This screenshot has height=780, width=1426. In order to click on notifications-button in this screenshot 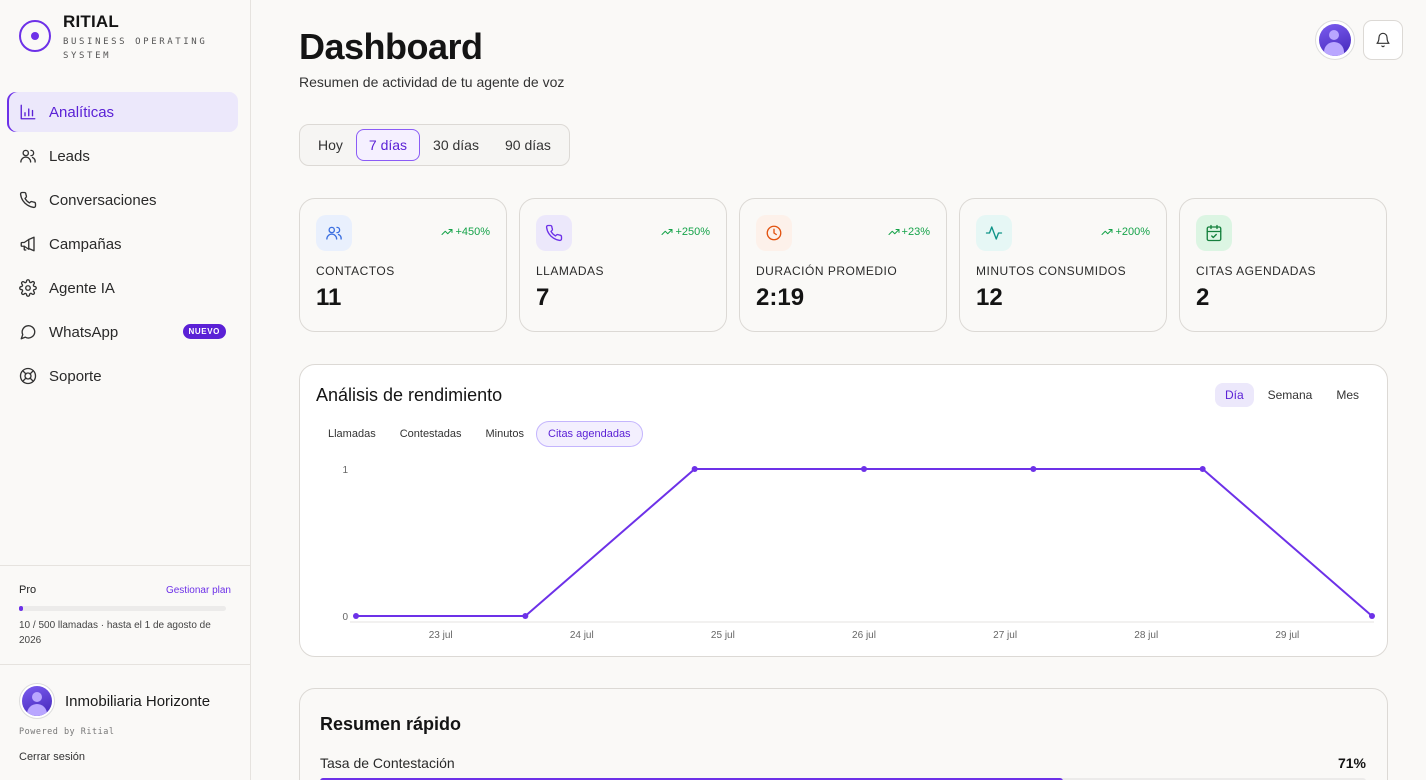, I will do `click(1383, 40)`.